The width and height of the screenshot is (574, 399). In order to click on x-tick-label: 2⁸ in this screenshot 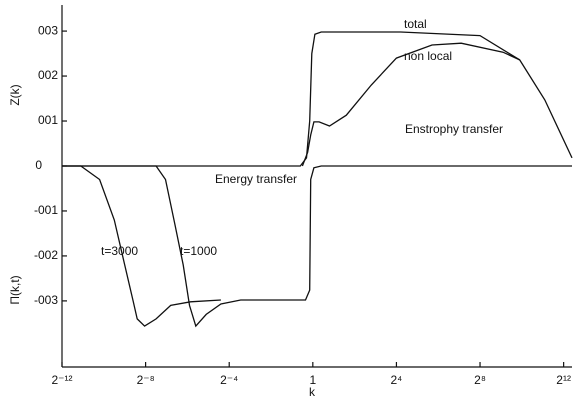, I will do `click(480, 380)`.